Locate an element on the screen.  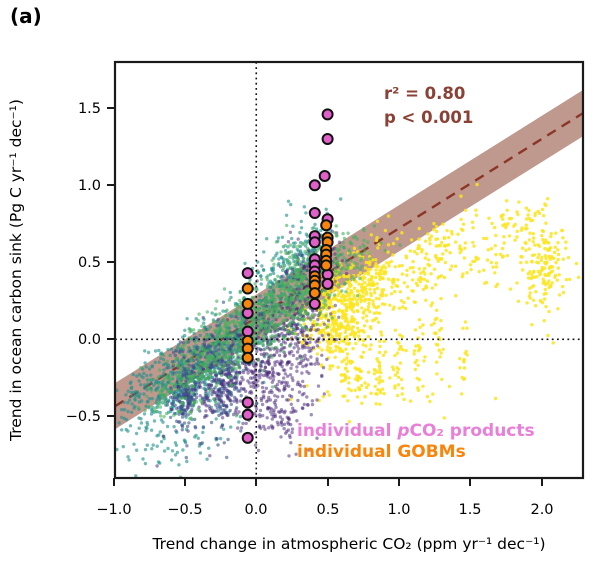
y-tick-label: 0.5 is located at coordinates (89, 263).